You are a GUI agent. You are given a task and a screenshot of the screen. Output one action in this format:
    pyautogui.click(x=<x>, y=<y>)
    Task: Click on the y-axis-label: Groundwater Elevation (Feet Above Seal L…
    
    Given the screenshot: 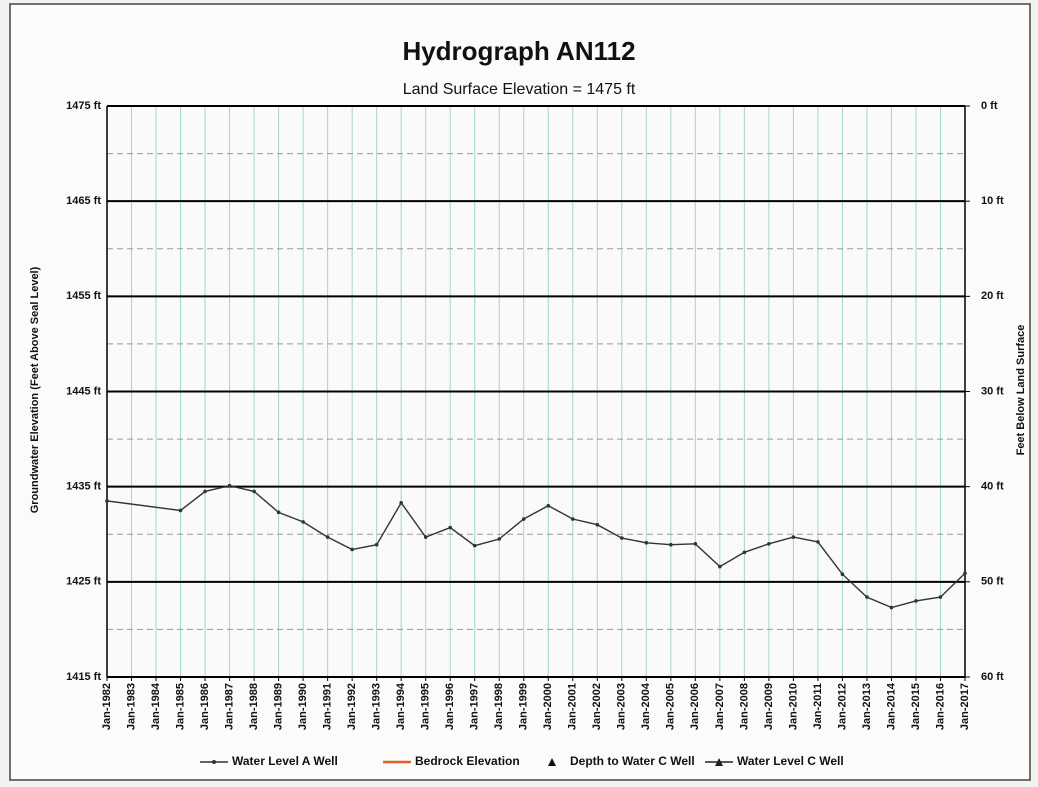 What is the action you would take?
    pyautogui.click(x=35, y=389)
    